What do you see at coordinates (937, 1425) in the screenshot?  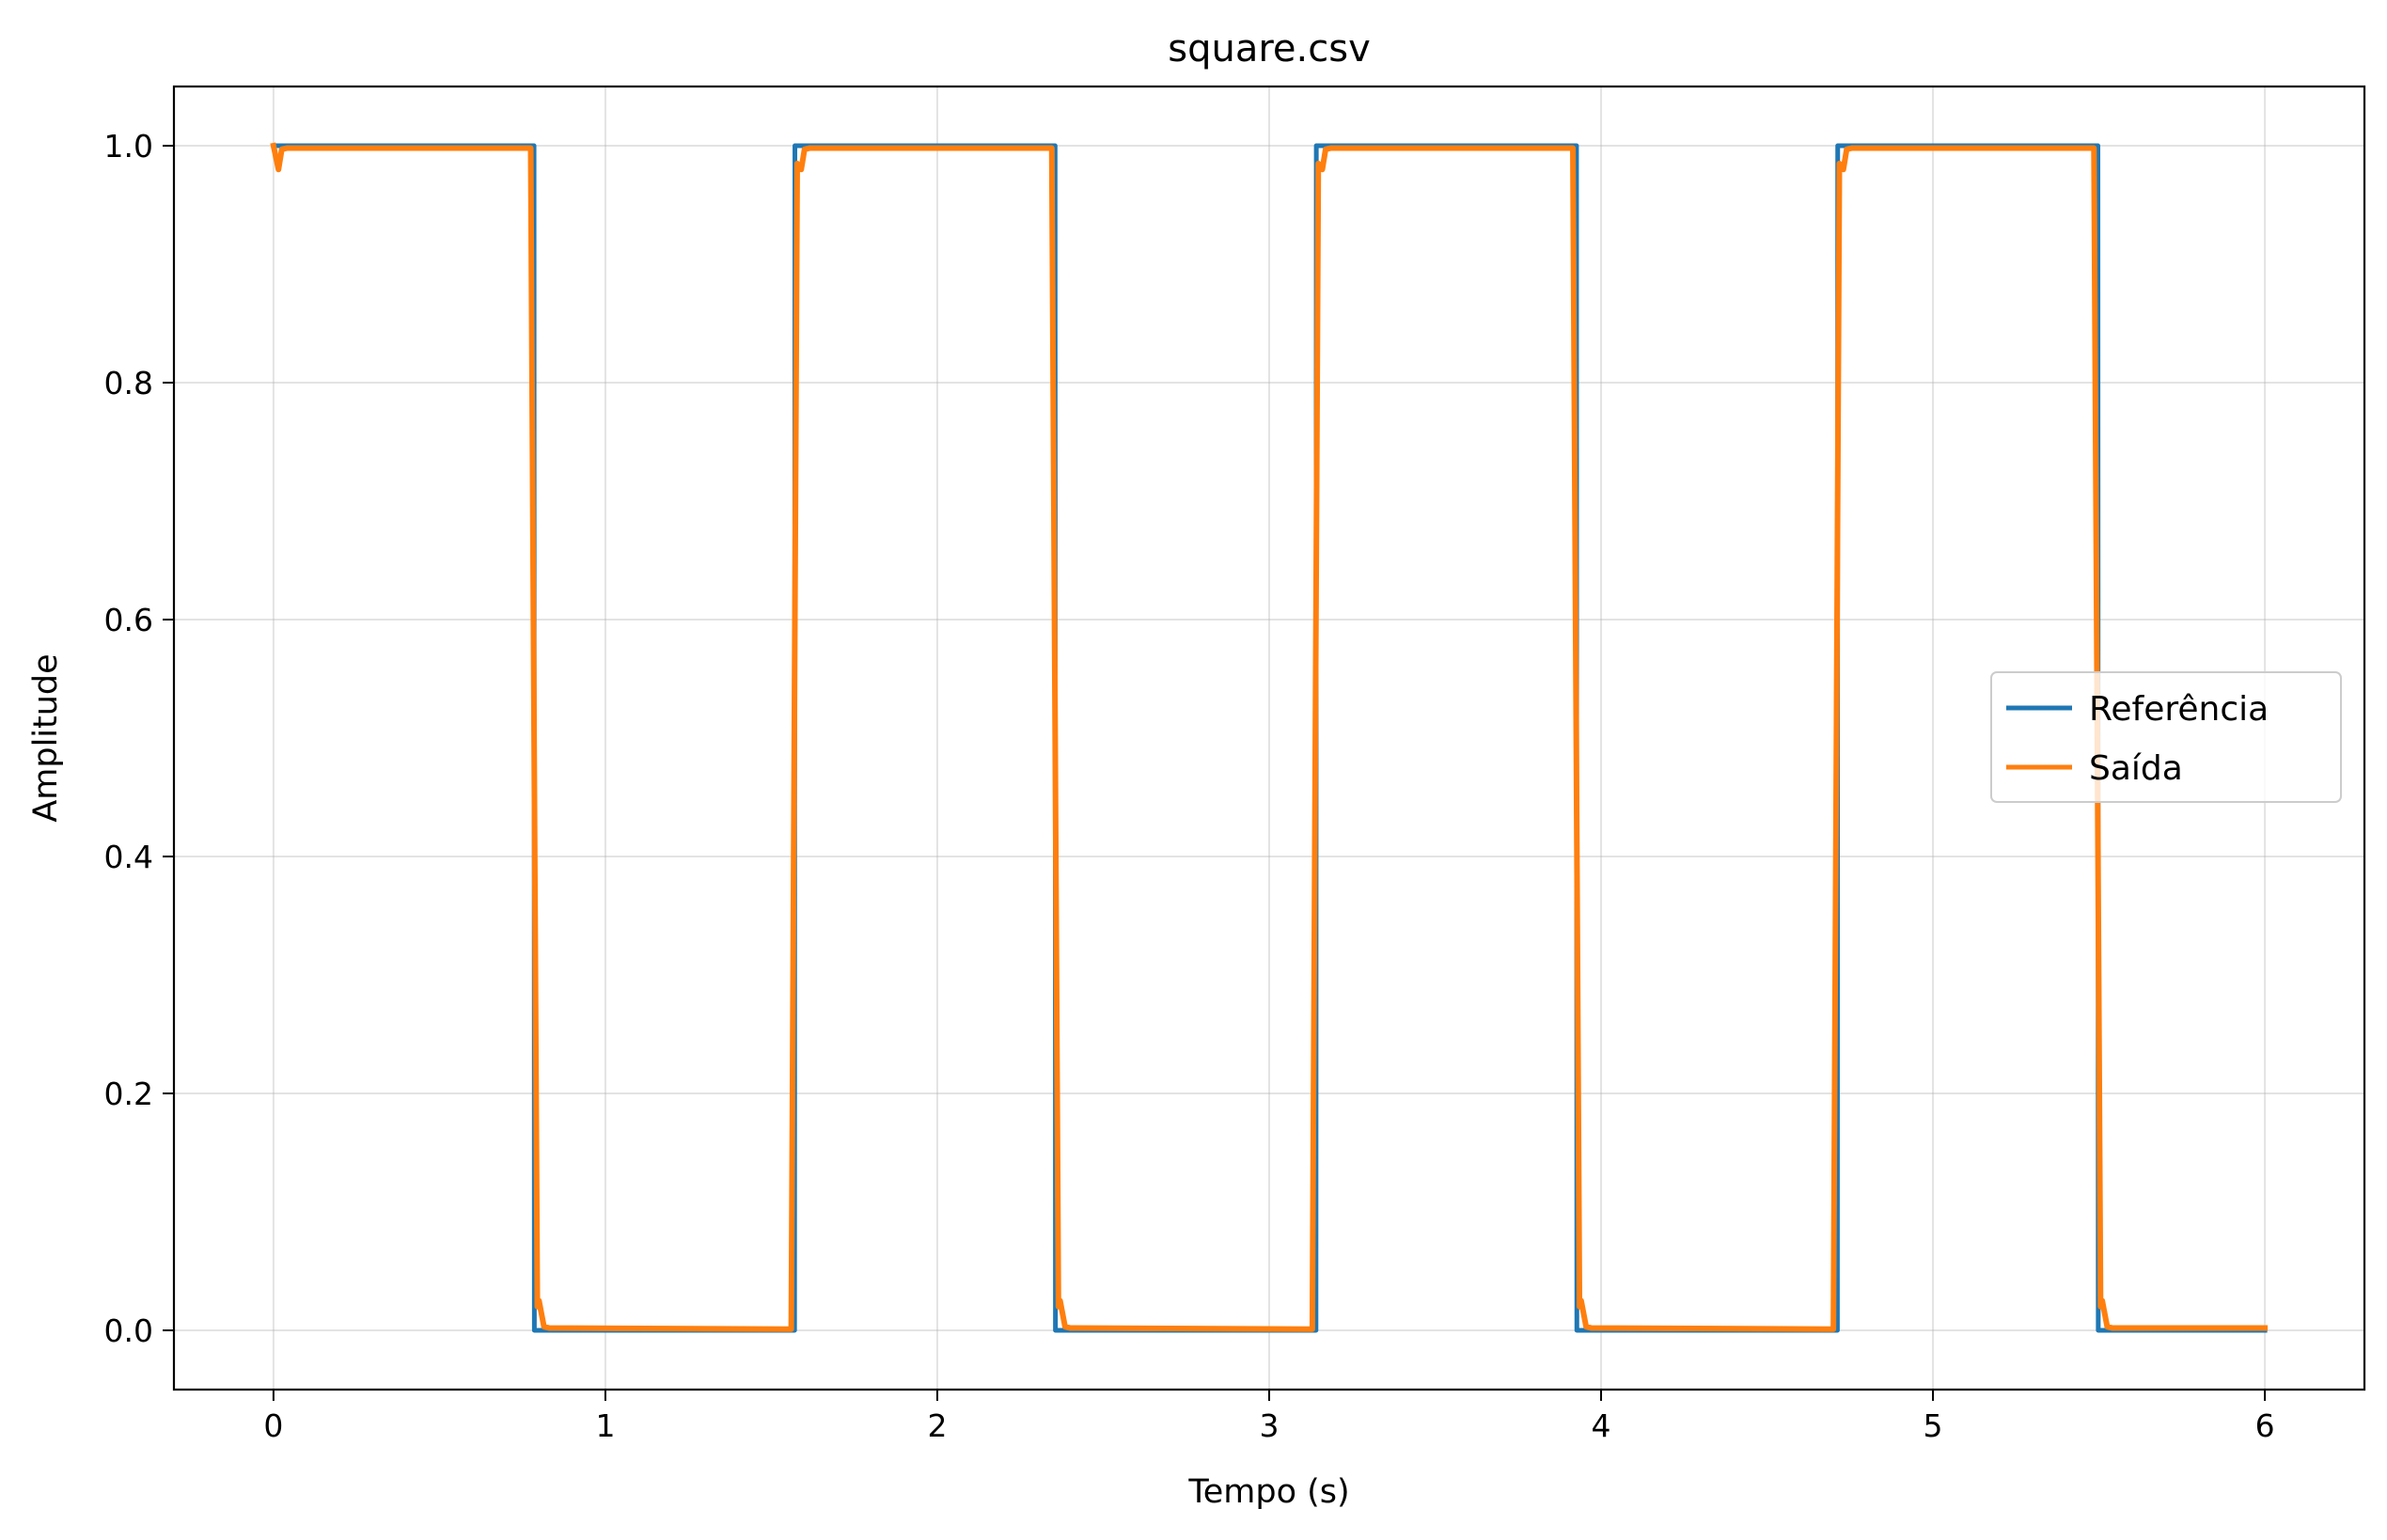 I see `x-tick-label: 2` at bounding box center [937, 1425].